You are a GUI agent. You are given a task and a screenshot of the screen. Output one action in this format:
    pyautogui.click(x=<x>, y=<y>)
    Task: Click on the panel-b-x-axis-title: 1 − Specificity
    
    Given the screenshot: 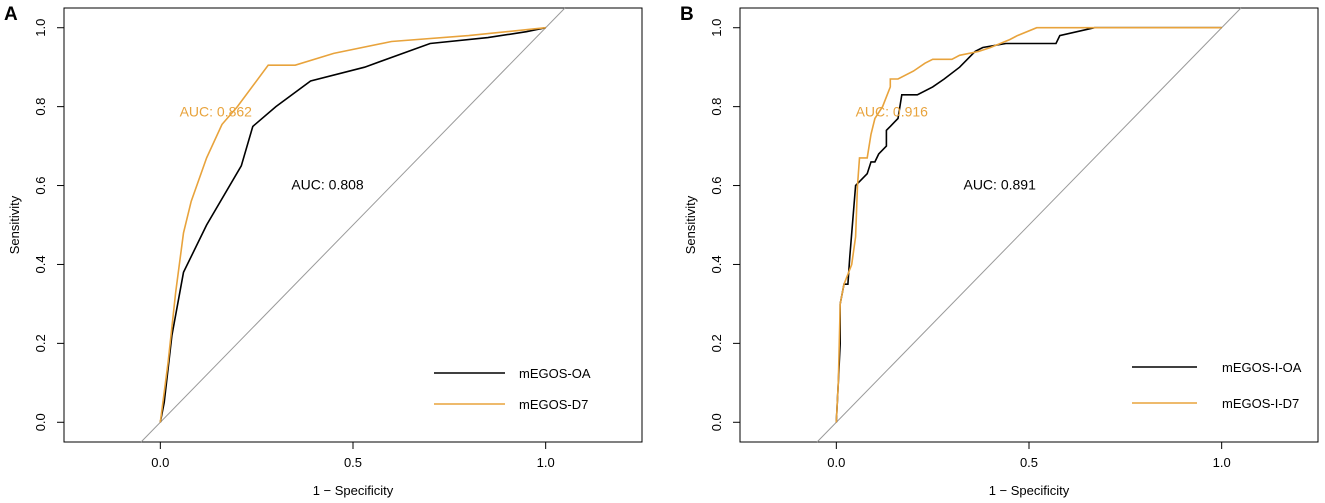 What is the action you would take?
    pyautogui.click(x=1029, y=490)
    